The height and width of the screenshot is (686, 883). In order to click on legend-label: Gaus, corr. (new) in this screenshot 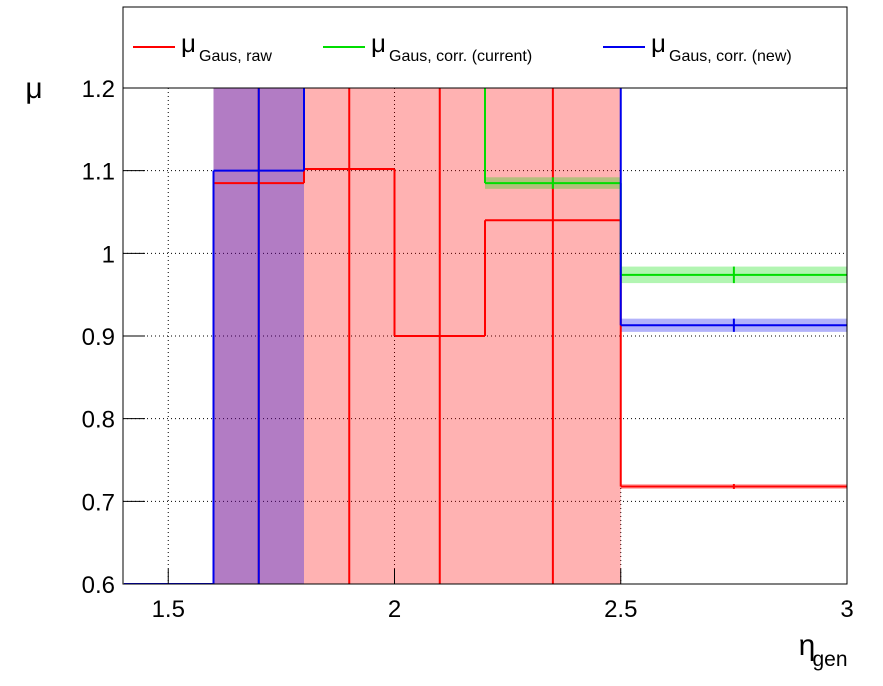, I will do `click(730, 56)`.